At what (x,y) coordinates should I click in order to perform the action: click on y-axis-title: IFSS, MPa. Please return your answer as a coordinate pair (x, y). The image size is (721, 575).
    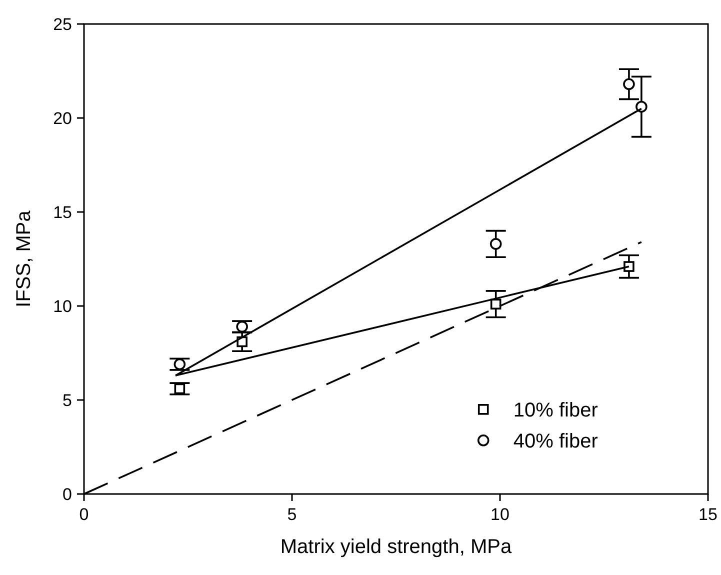
    Looking at the image, I should click on (24, 259).